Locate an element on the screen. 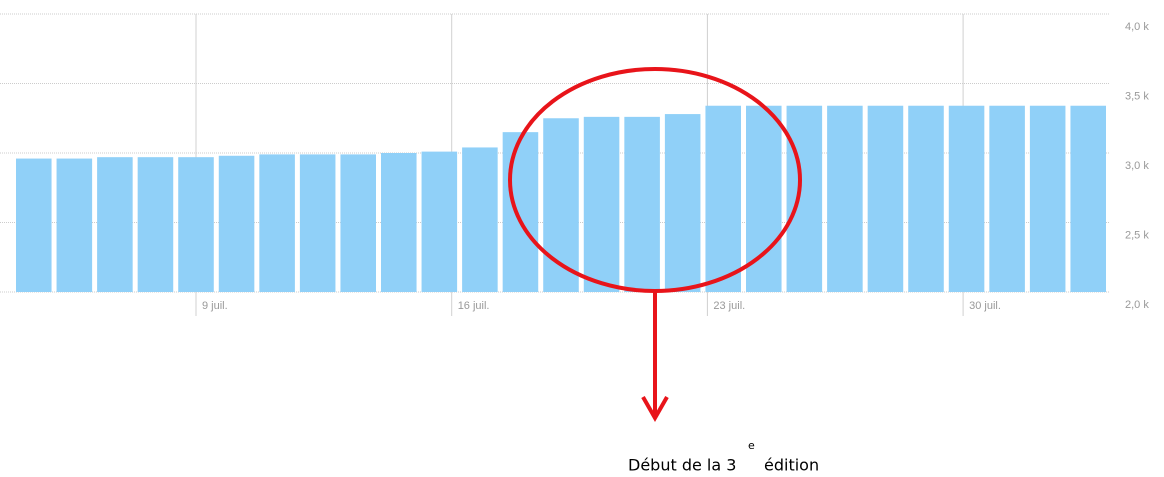 The image size is (1164, 477). y-tick-label: 2,0 k is located at coordinates (1137, 305).